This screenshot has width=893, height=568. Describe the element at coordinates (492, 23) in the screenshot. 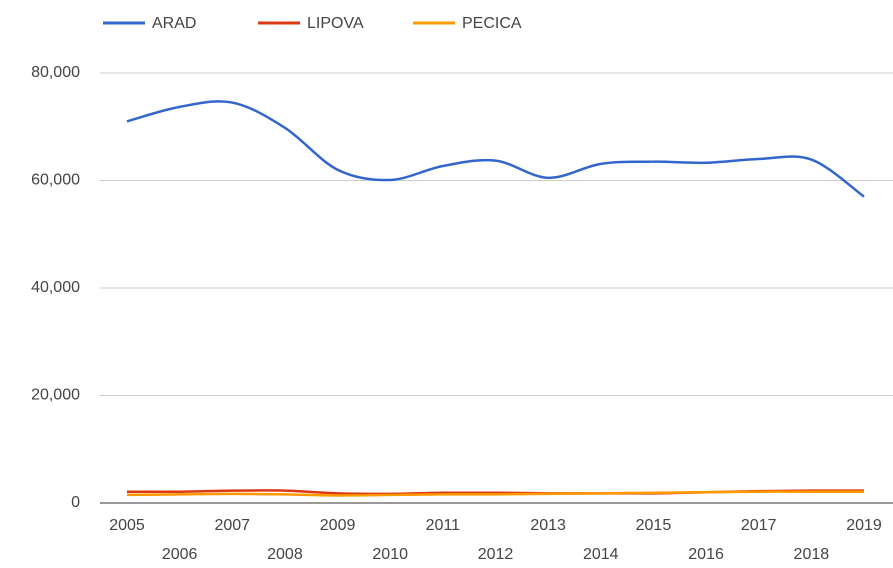

I see `legend-label: PECICA` at that location.